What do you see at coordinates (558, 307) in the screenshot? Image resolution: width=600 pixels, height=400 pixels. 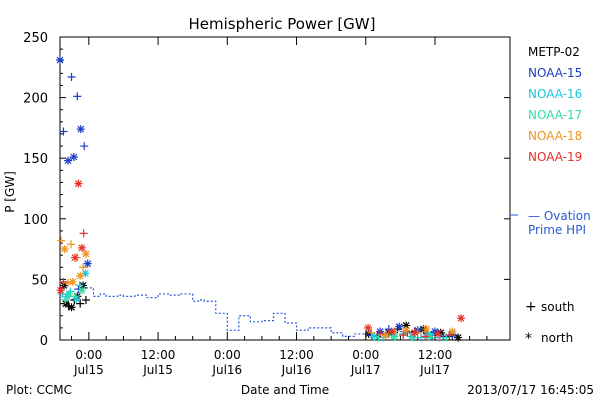 I see `marker-key-south-label: south` at bounding box center [558, 307].